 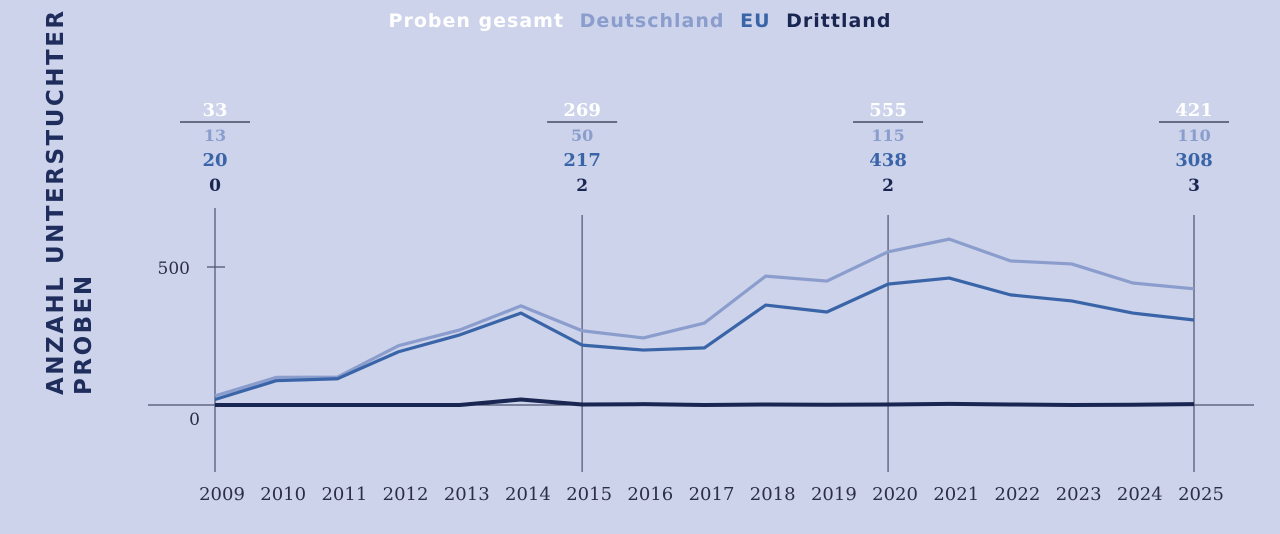 What do you see at coordinates (705, 402) in the screenshot?
I see `series-line-drittland` at bounding box center [705, 402].